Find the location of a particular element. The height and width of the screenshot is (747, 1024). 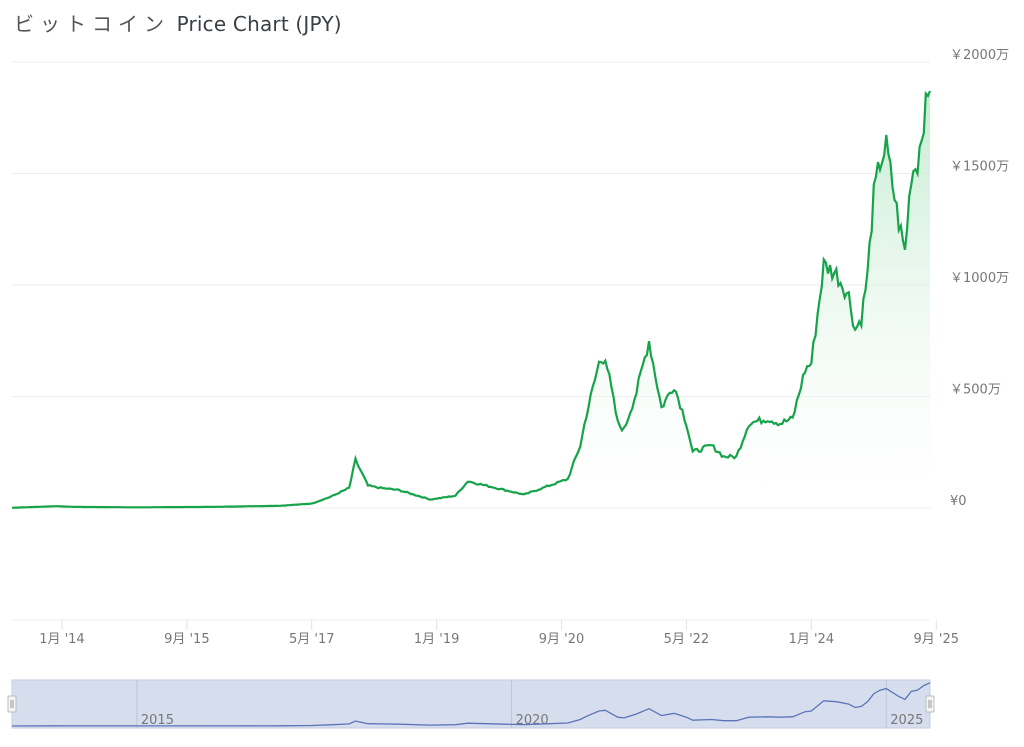

x-tick-label: 9月 '15 is located at coordinates (187, 639).